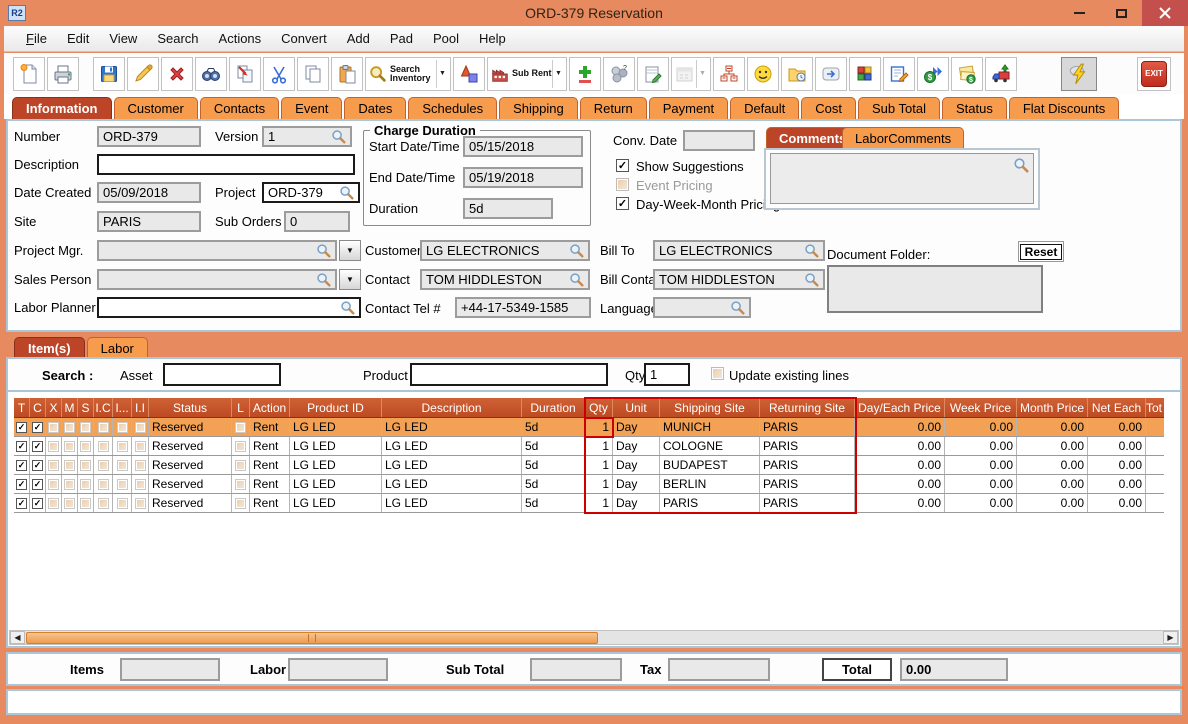 This screenshot has height=724, width=1188. What do you see at coordinates (312, 108) in the screenshot?
I see `tab-event: Event` at bounding box center [312, 108].